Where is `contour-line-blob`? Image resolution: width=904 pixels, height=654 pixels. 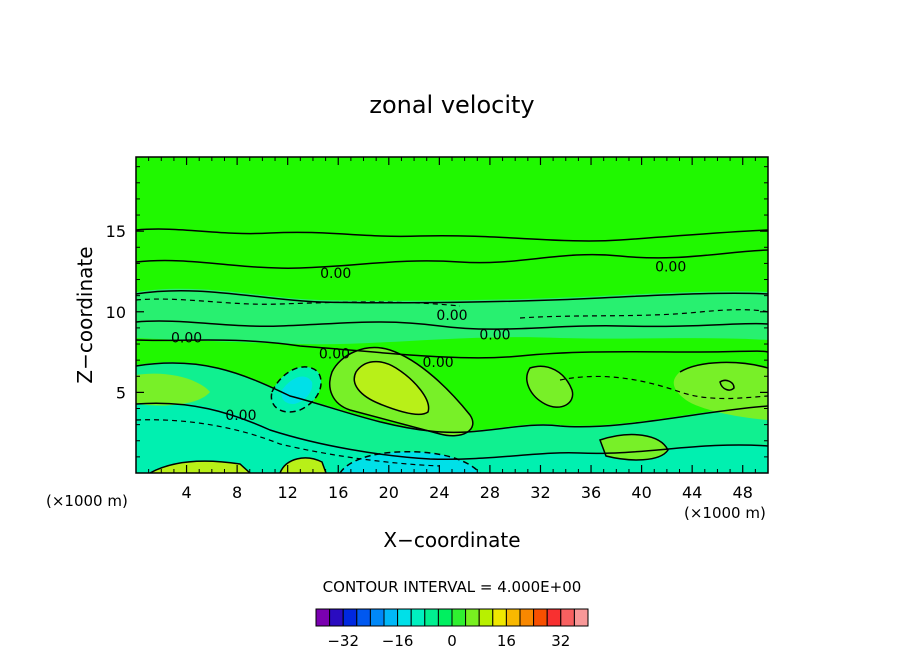 contour-line-blob is located at coordinates (401, 391).